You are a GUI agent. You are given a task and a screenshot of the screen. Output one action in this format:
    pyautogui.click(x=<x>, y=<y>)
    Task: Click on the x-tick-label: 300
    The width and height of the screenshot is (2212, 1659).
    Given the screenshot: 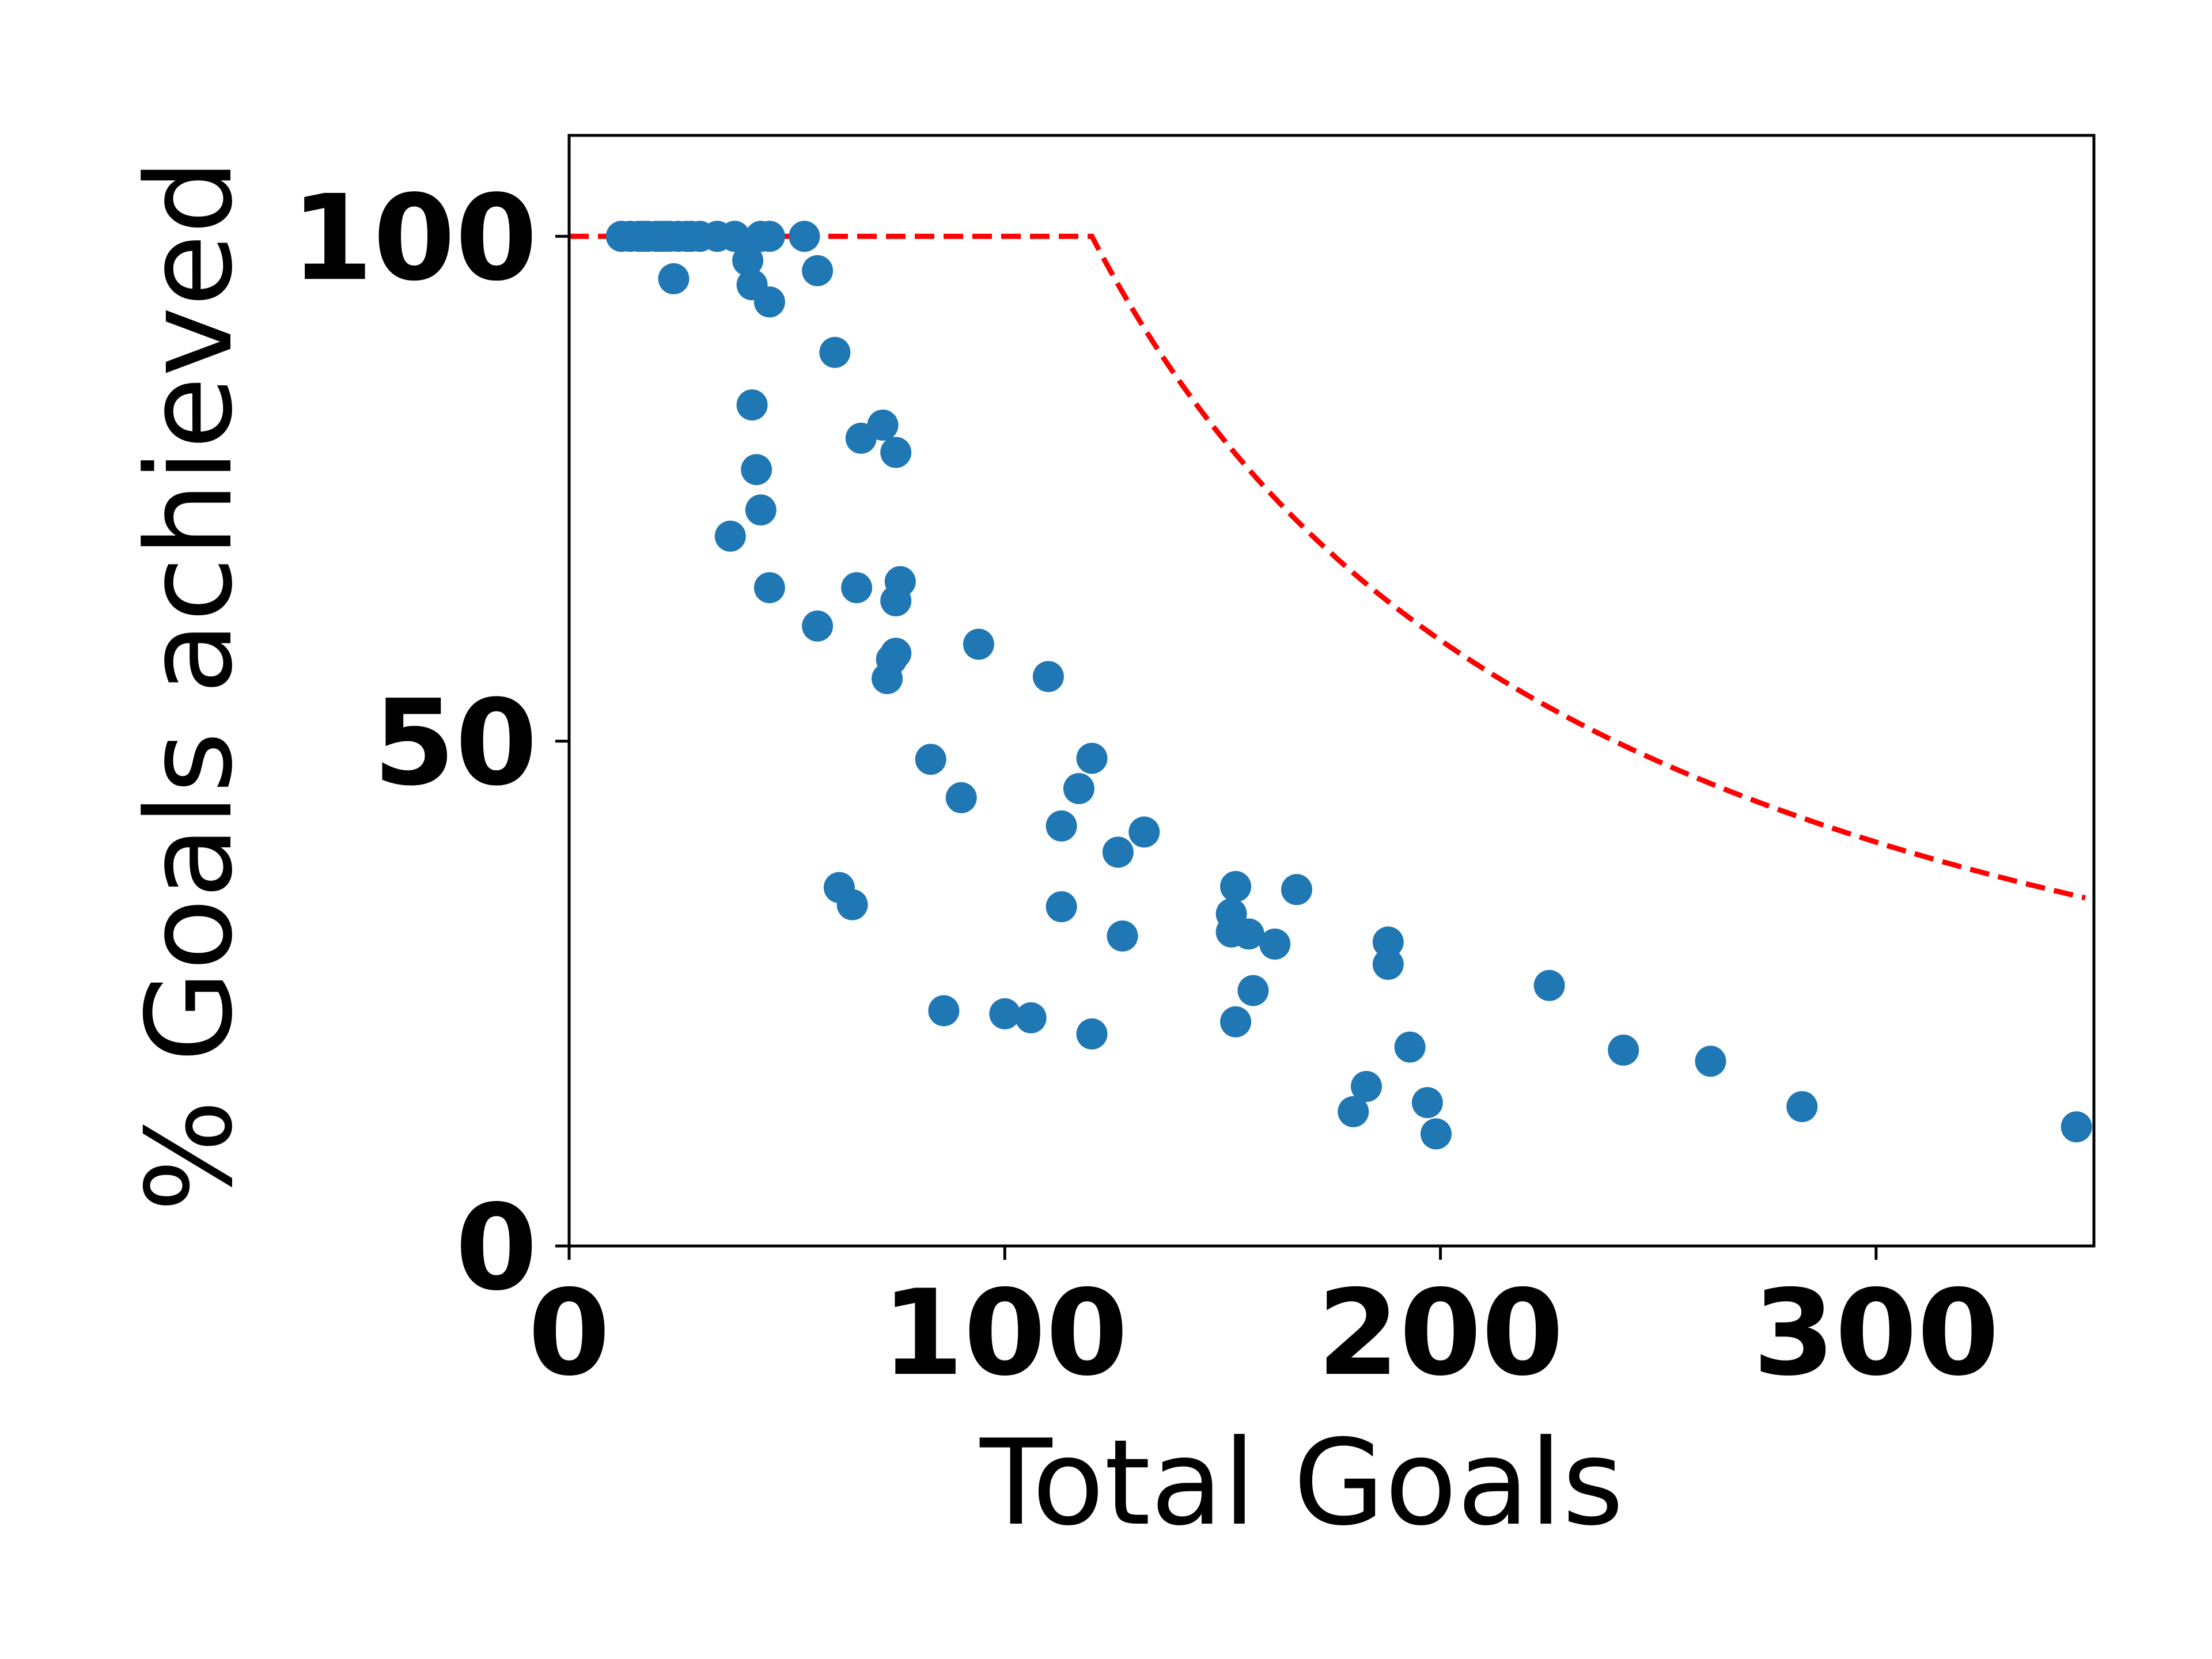 What is the action you would take?
    pyautogui.click(x=1876, y=1333)
    